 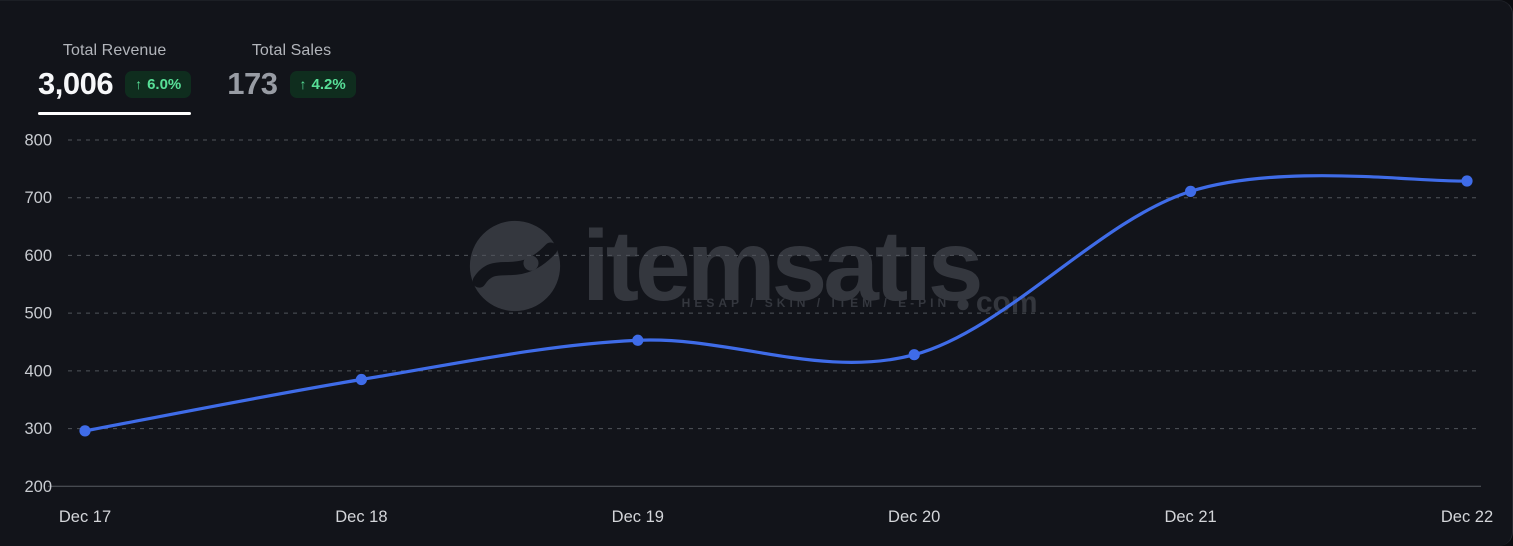 I want to click on change-badge: ↑ 4.2%, so click(x=322, y=84).